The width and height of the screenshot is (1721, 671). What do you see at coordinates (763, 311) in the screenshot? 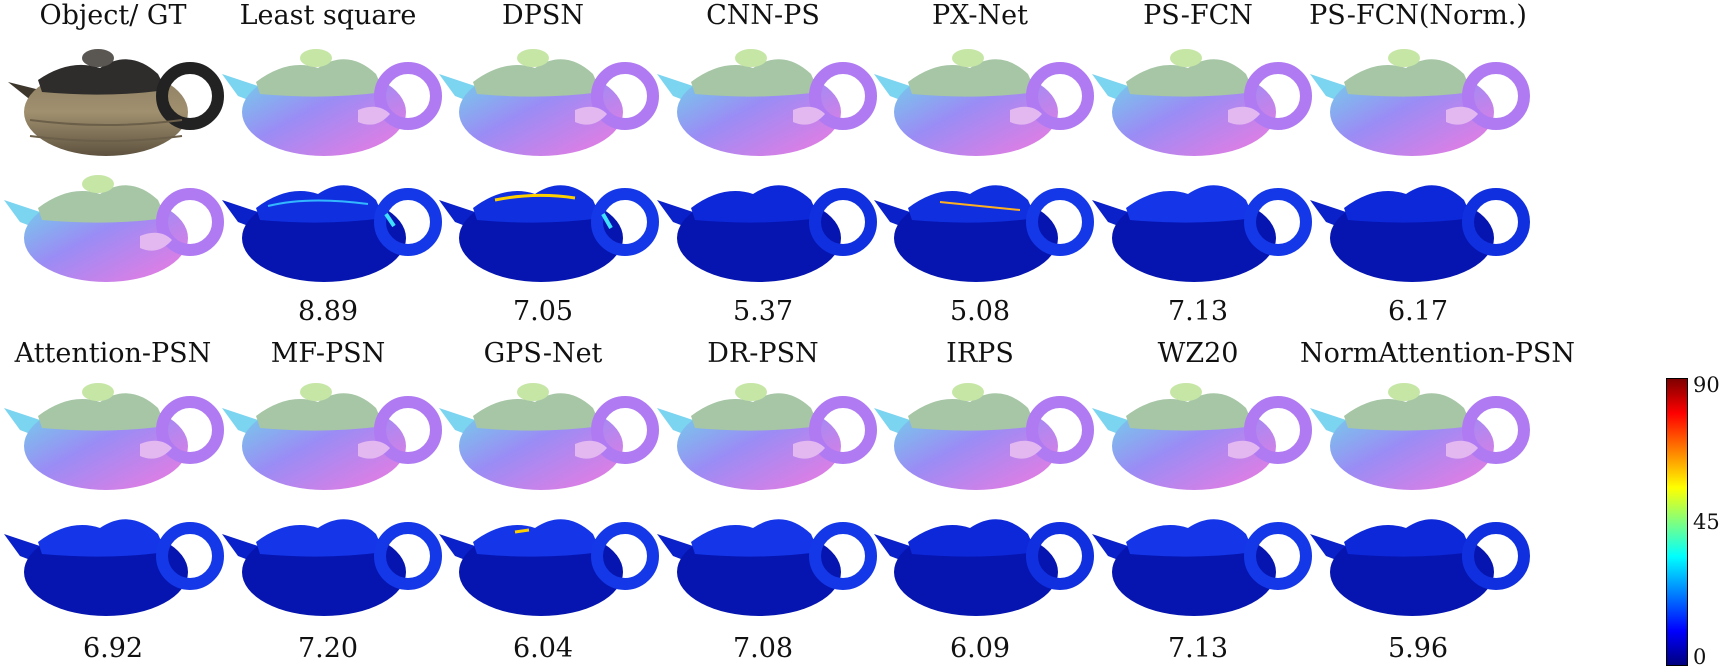
I see `error-value: 5.37` at bounding box center [763, 311].